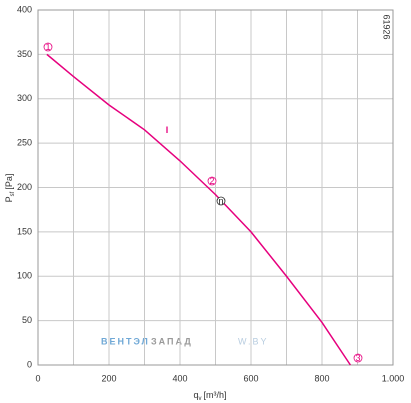 Image resolution: width=411 pixels, height=403 pixels. What do you see at coordinates (24, 276) in the screenshot?
I see `y-tick-label: 100` at bounding box center [24, 276].